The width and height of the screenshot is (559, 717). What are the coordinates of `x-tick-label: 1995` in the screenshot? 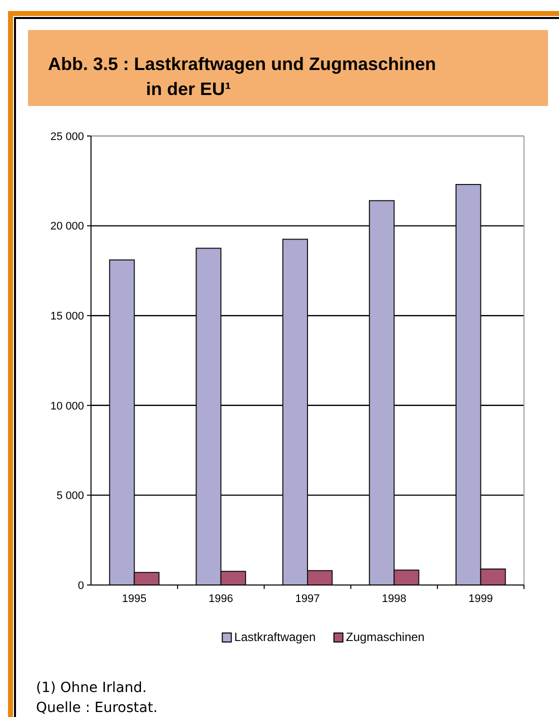 It's located at (134, 599).